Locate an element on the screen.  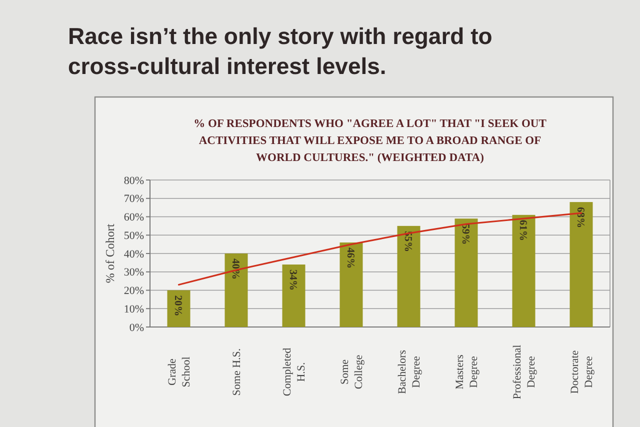
data-label: 61% is located at coordinates (522, 230).